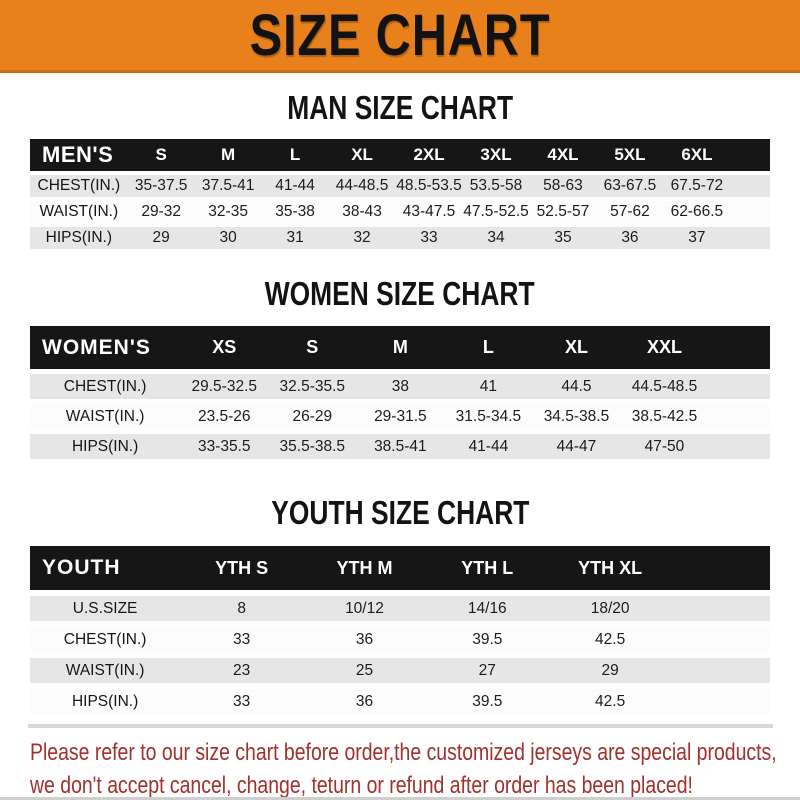 This screenshot has width=800, height=800. I want to click on row-label: U.S.SIZE, so click(105, 608).